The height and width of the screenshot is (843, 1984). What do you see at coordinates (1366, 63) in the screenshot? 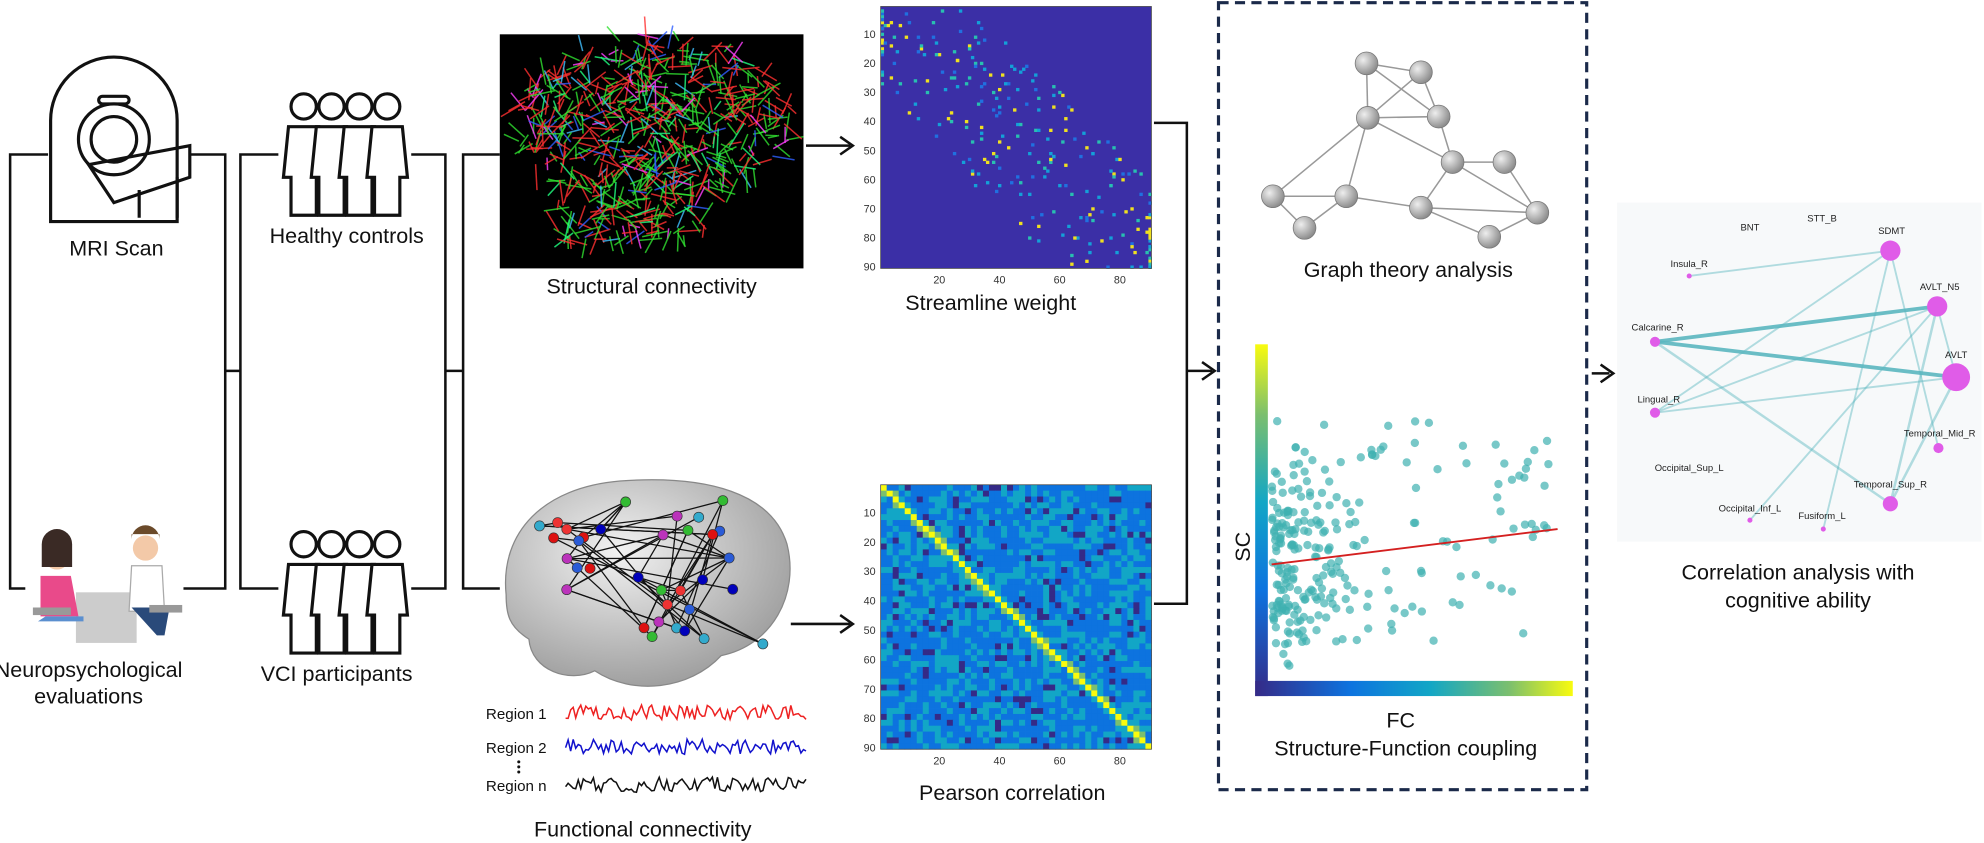
I see `graph-node` at bounding box center [1366, 63].